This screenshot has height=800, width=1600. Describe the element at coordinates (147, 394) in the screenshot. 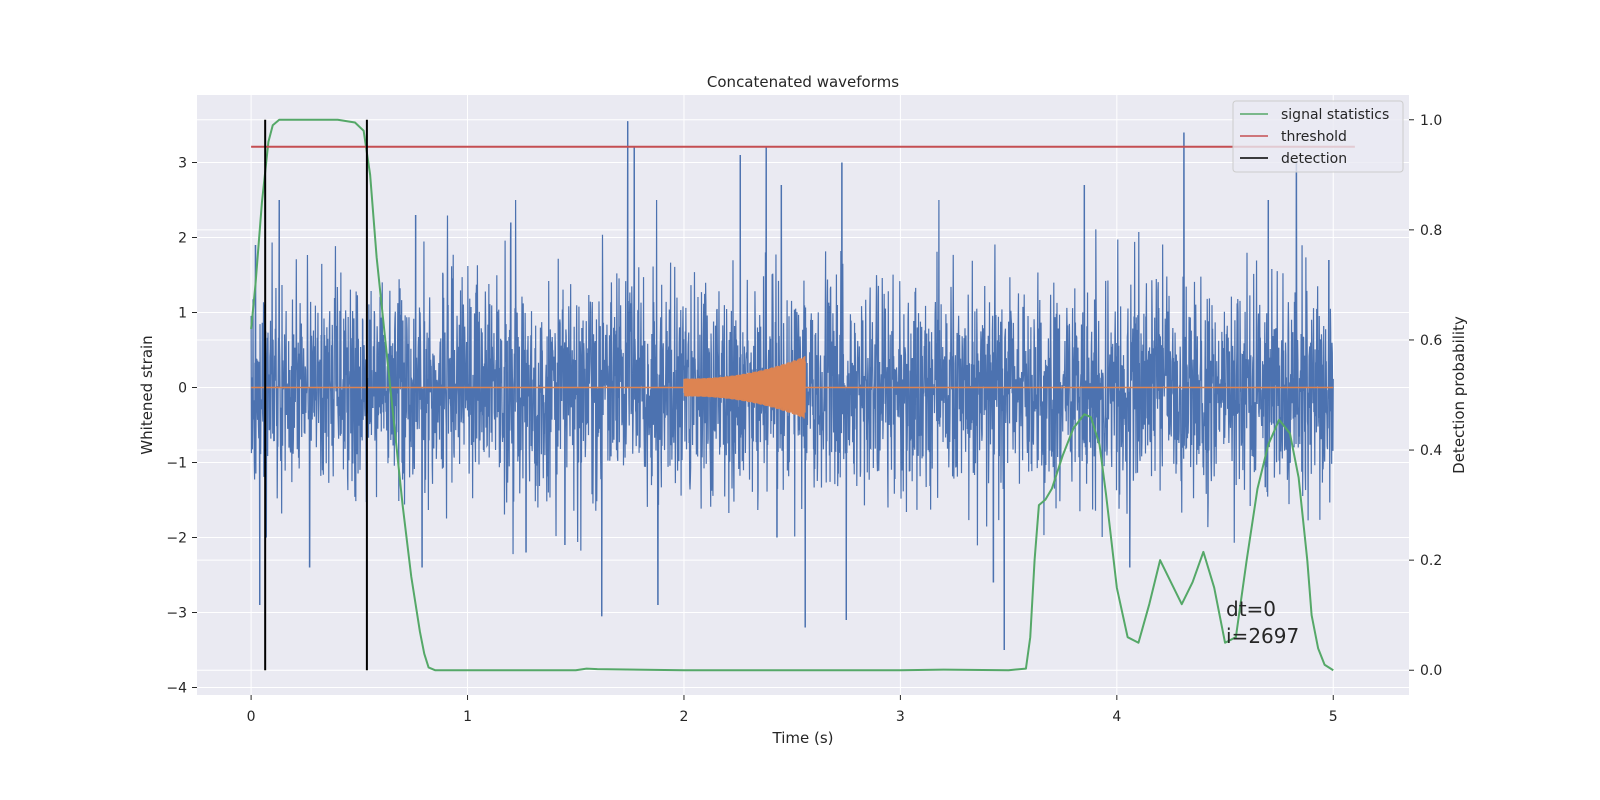

I see `y-axis-label: Whitened strain` at that location.